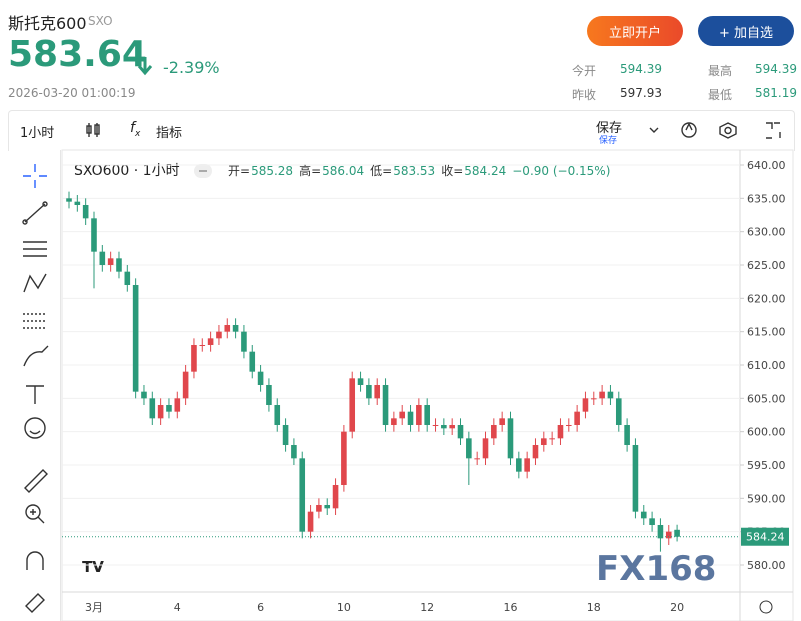 Image resolution: width=801 pixels, height=621 pixels. What do you see at coordinates (414, 171) in the screenshot?
I see `legend-value: 583.53` at bounding box center [414, 171].